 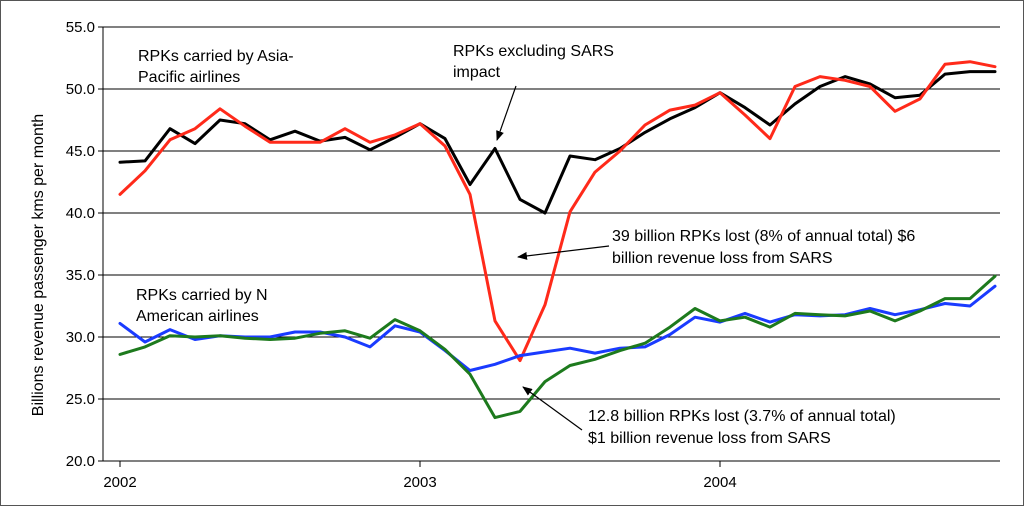 What do you see at coordinates (722, 258) in the screenshot?
I see `asia-loss-label-line2: billion revenue loss from SARS` at bounding box center [722, 258].